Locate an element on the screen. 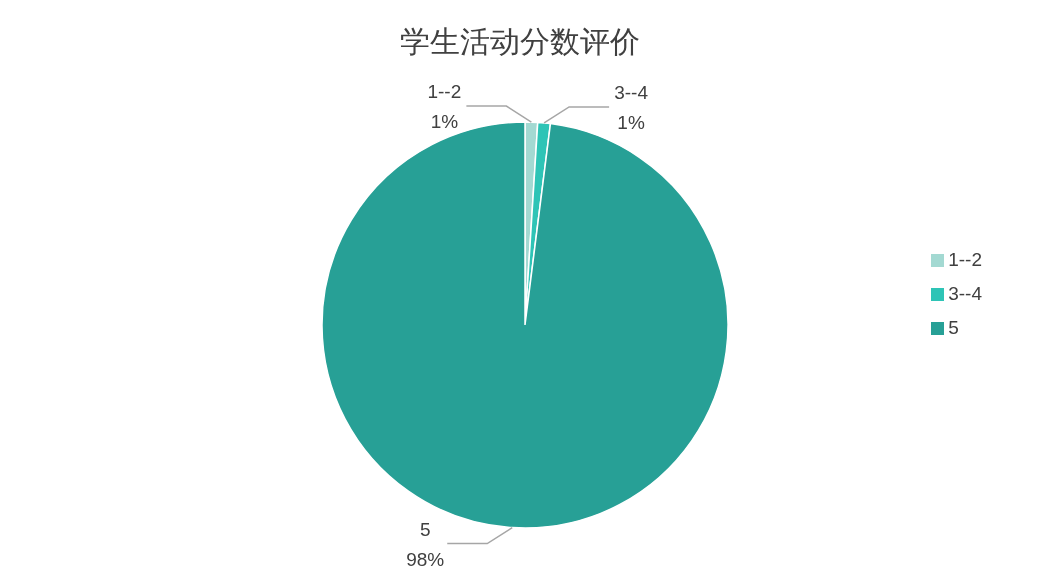 The height and width of the screenshot is (587, 1040). data-label: 98% is located at coordinates (425, 559).